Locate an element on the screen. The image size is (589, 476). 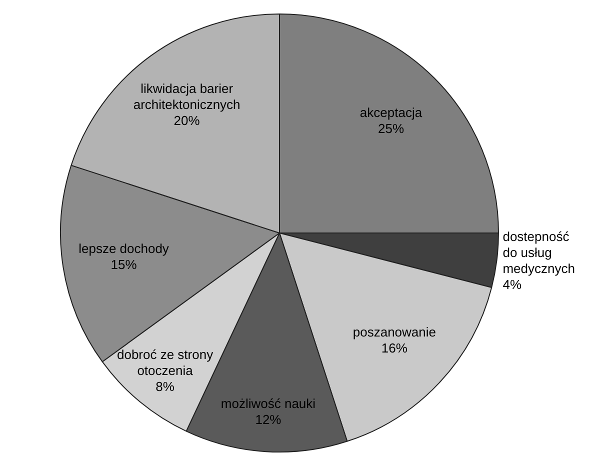
data-label: 20% is located at coordinates (187, 120).